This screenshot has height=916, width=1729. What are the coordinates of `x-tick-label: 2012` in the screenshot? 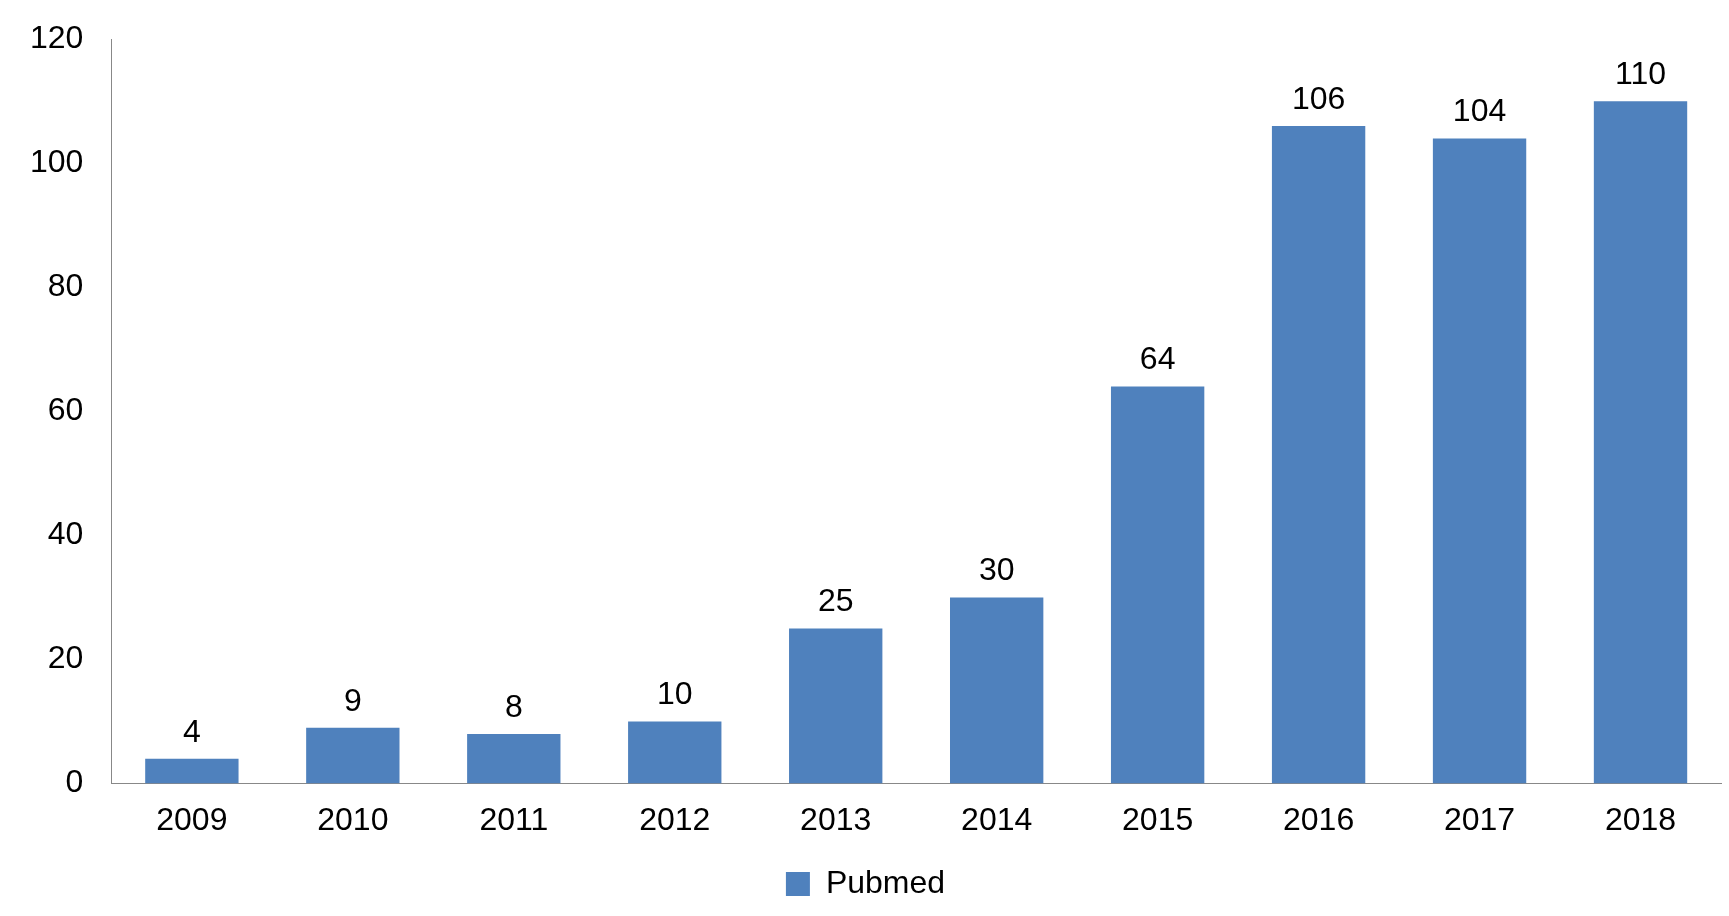 It's located at (675, 818).